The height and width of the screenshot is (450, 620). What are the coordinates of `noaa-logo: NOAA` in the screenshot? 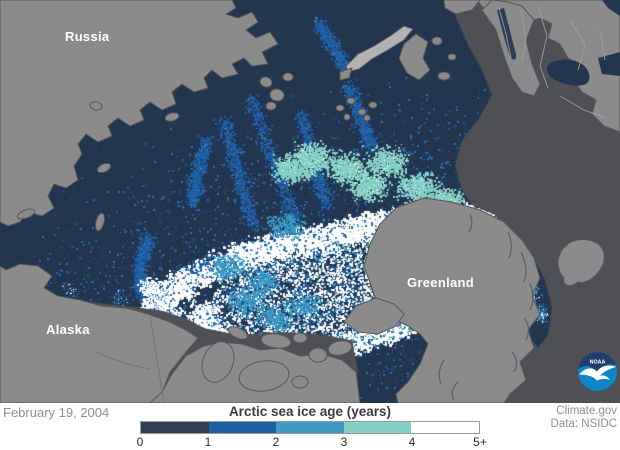 It's located at (597, 371).